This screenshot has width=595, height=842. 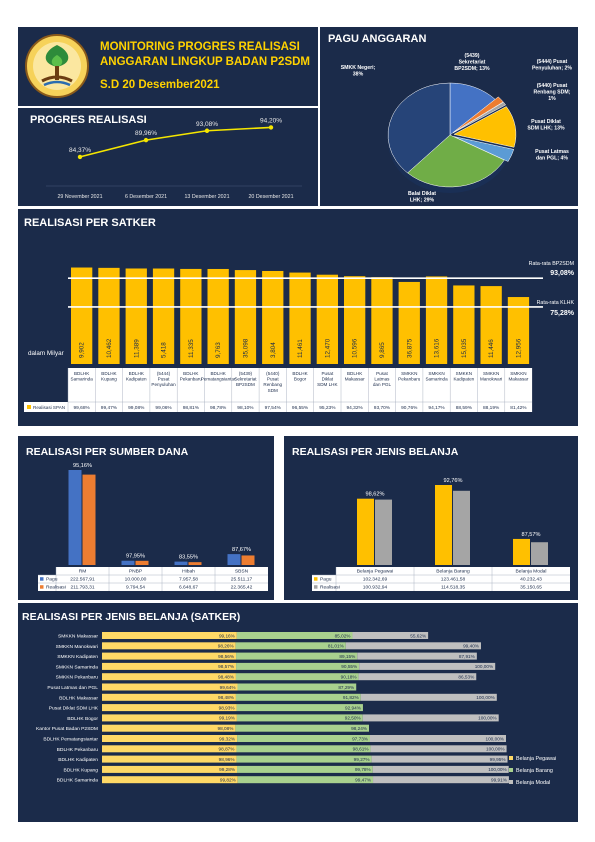 What do you see at coordinates (491, 376) in the screenshot?
I see `satker-category-label: SMKKN Manokwari` at bounding box center [491, 376].